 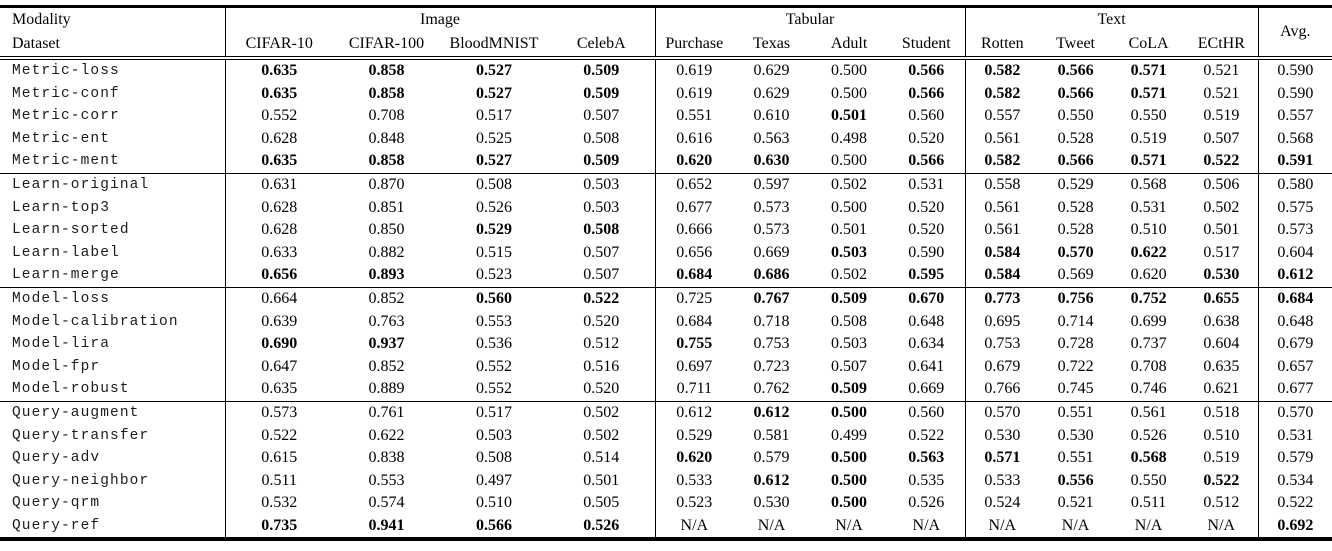 What do you see at coordinates (1002, 436) in the screenshot?
I see `value-cell: 0.530` at bounding box center [1002, 436].